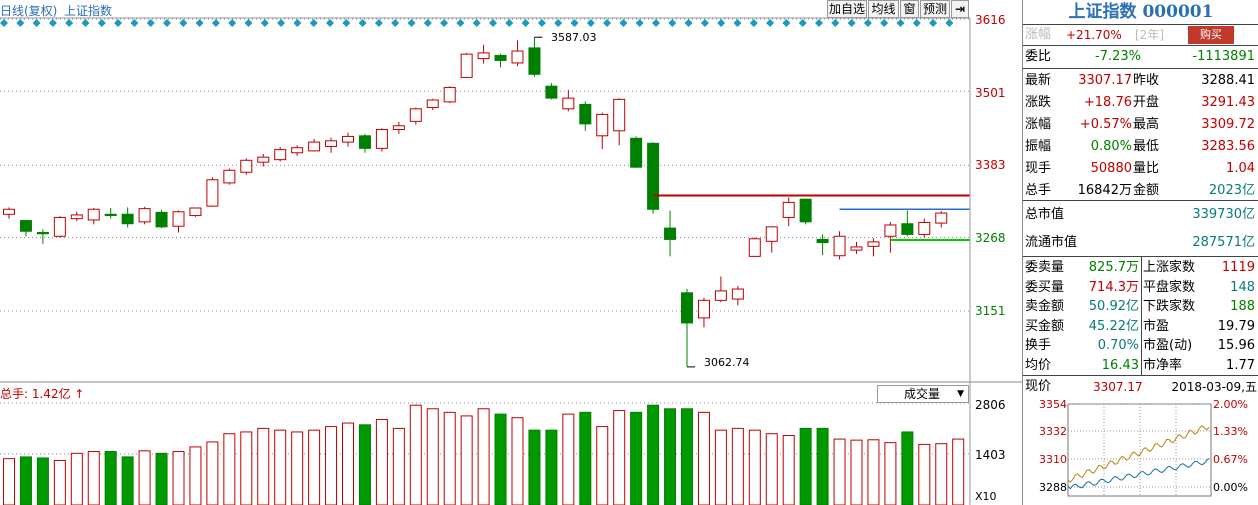 This screenshot has width=1258, height=505. Describe the element at coordinates (1038, 34) in the screenshot. I see `return-tag-label: 涨幅` at that location.